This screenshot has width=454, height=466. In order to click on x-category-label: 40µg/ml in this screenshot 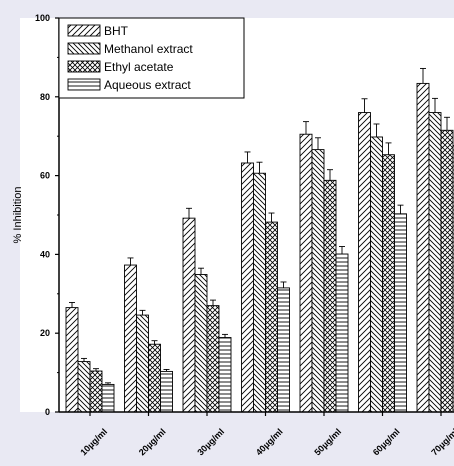, I will do `click(269, 442)`.